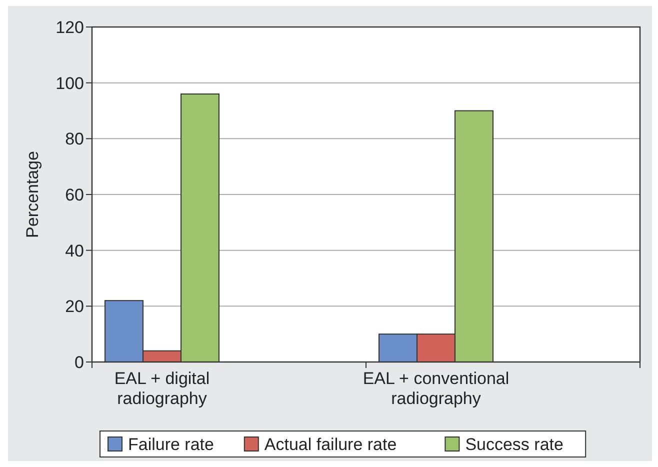  Describe the element at coordinates (436, 388) in the screenshot. I see `x-tick-label: EAL + conventional radiography` at that location.